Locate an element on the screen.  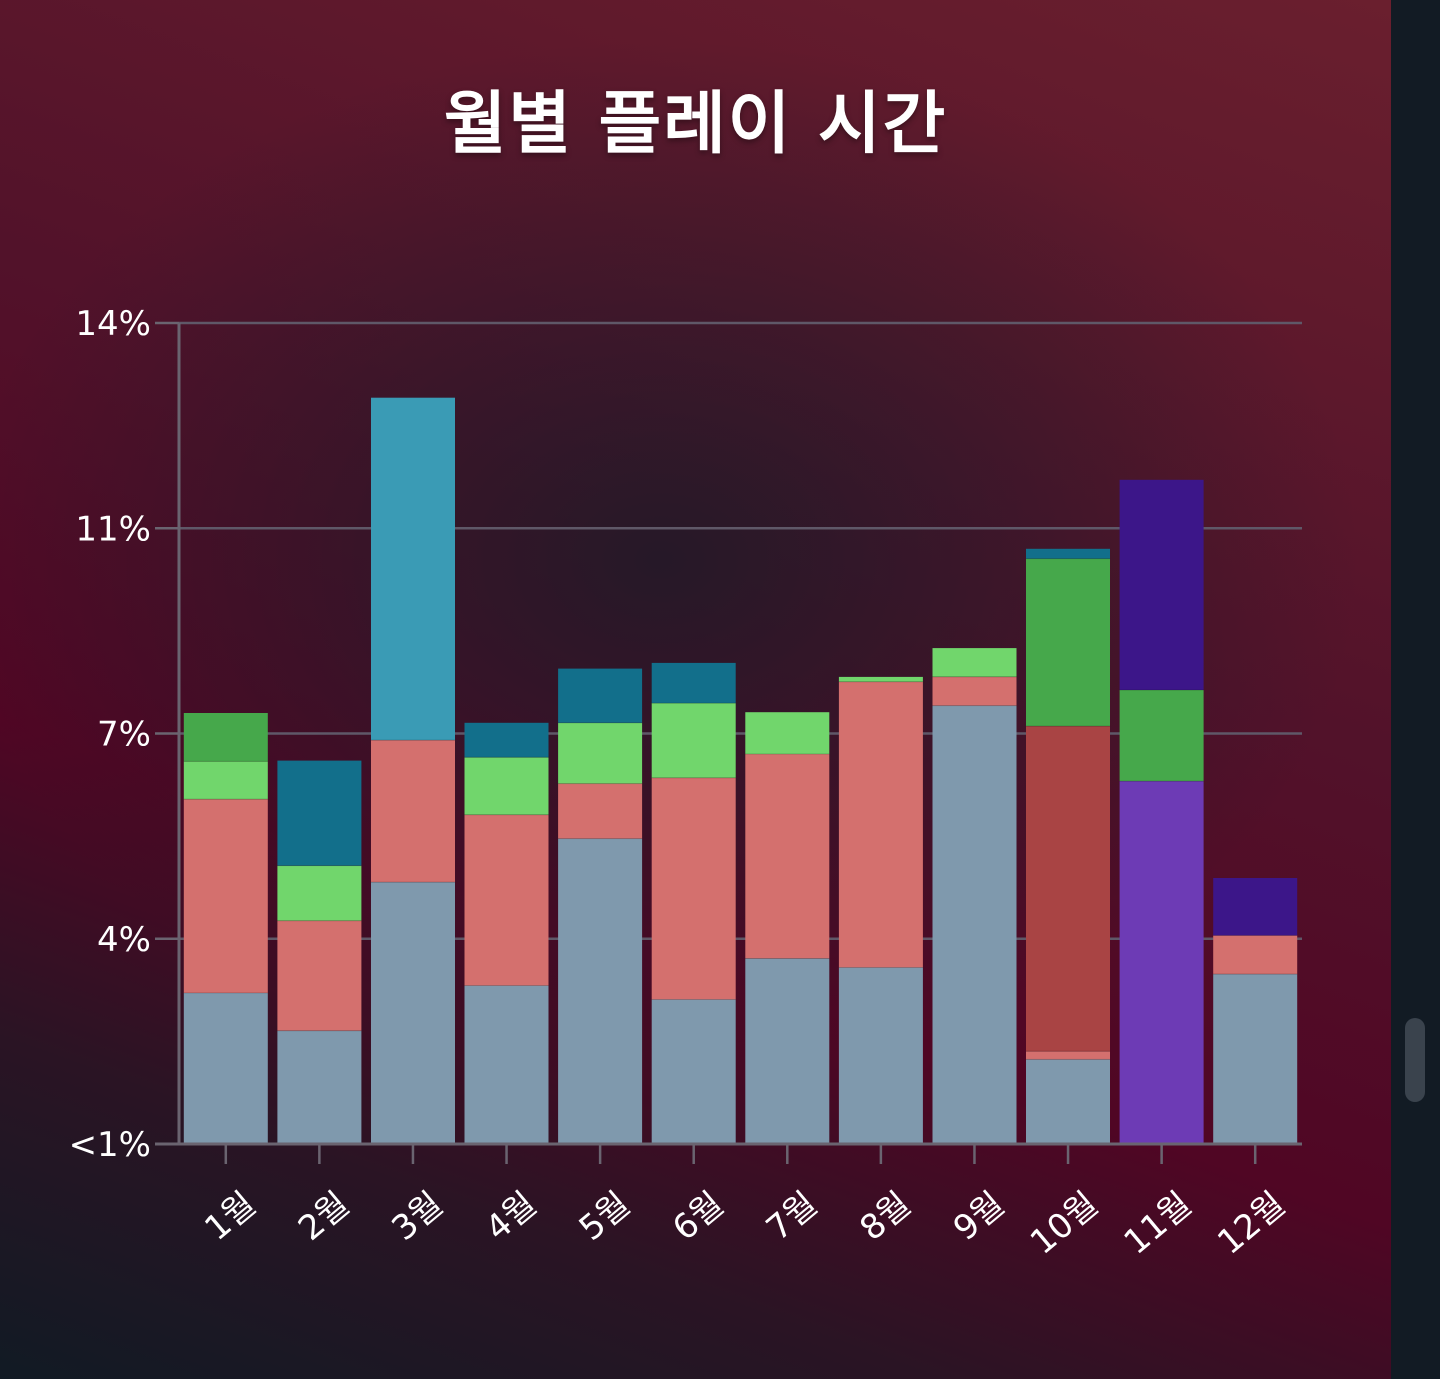
x-tick-label: 2월 is located at coordinates (324, 1216).